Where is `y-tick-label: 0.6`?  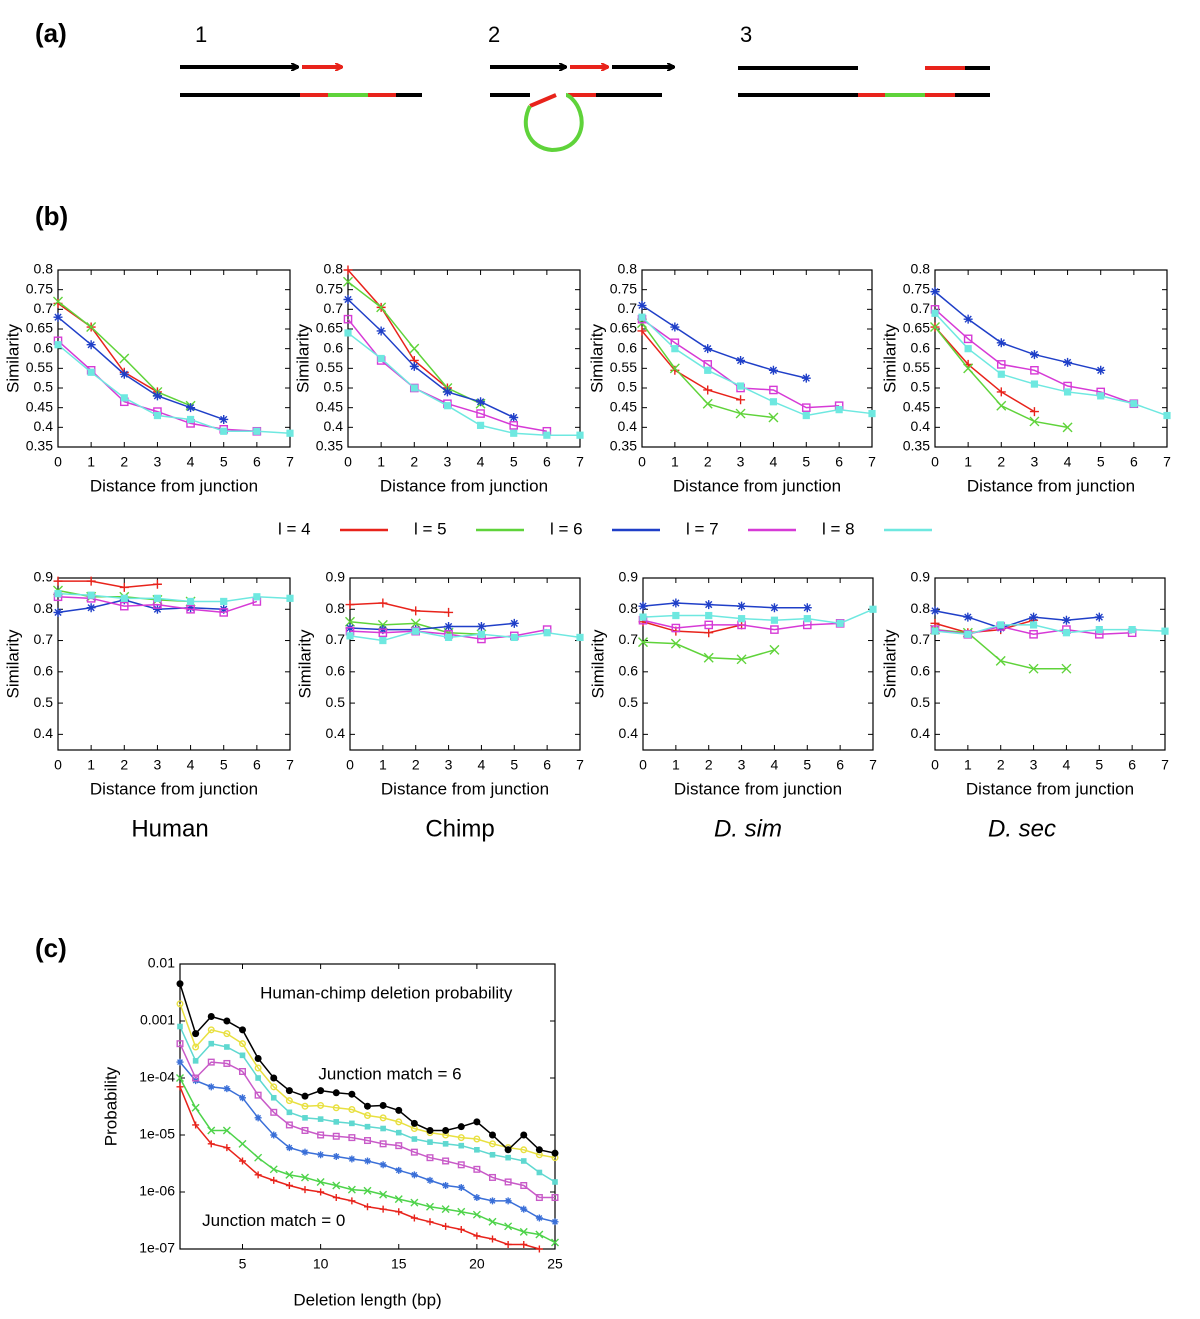
y-tick-label: 0.6 is located at coordinates (44, 347).